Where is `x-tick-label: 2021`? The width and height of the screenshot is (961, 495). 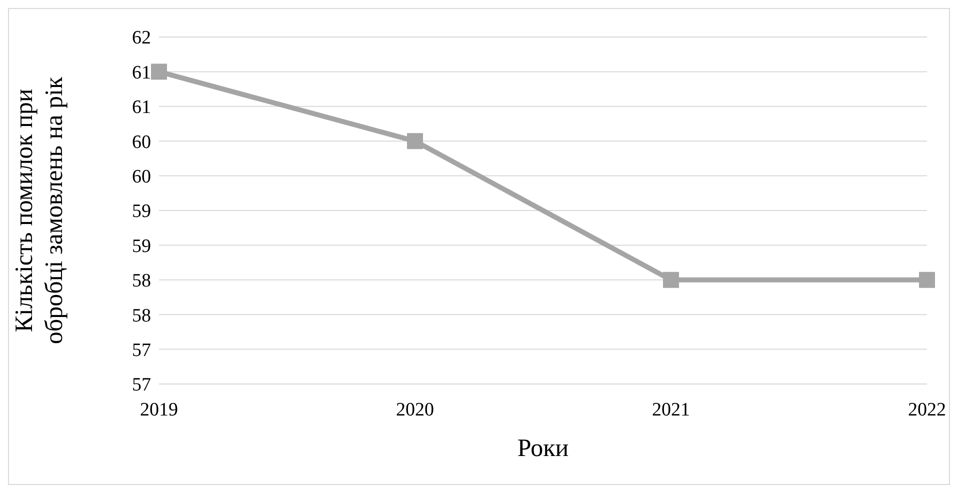
x-tick-label: 2021 is located at coordinates (671, 409).